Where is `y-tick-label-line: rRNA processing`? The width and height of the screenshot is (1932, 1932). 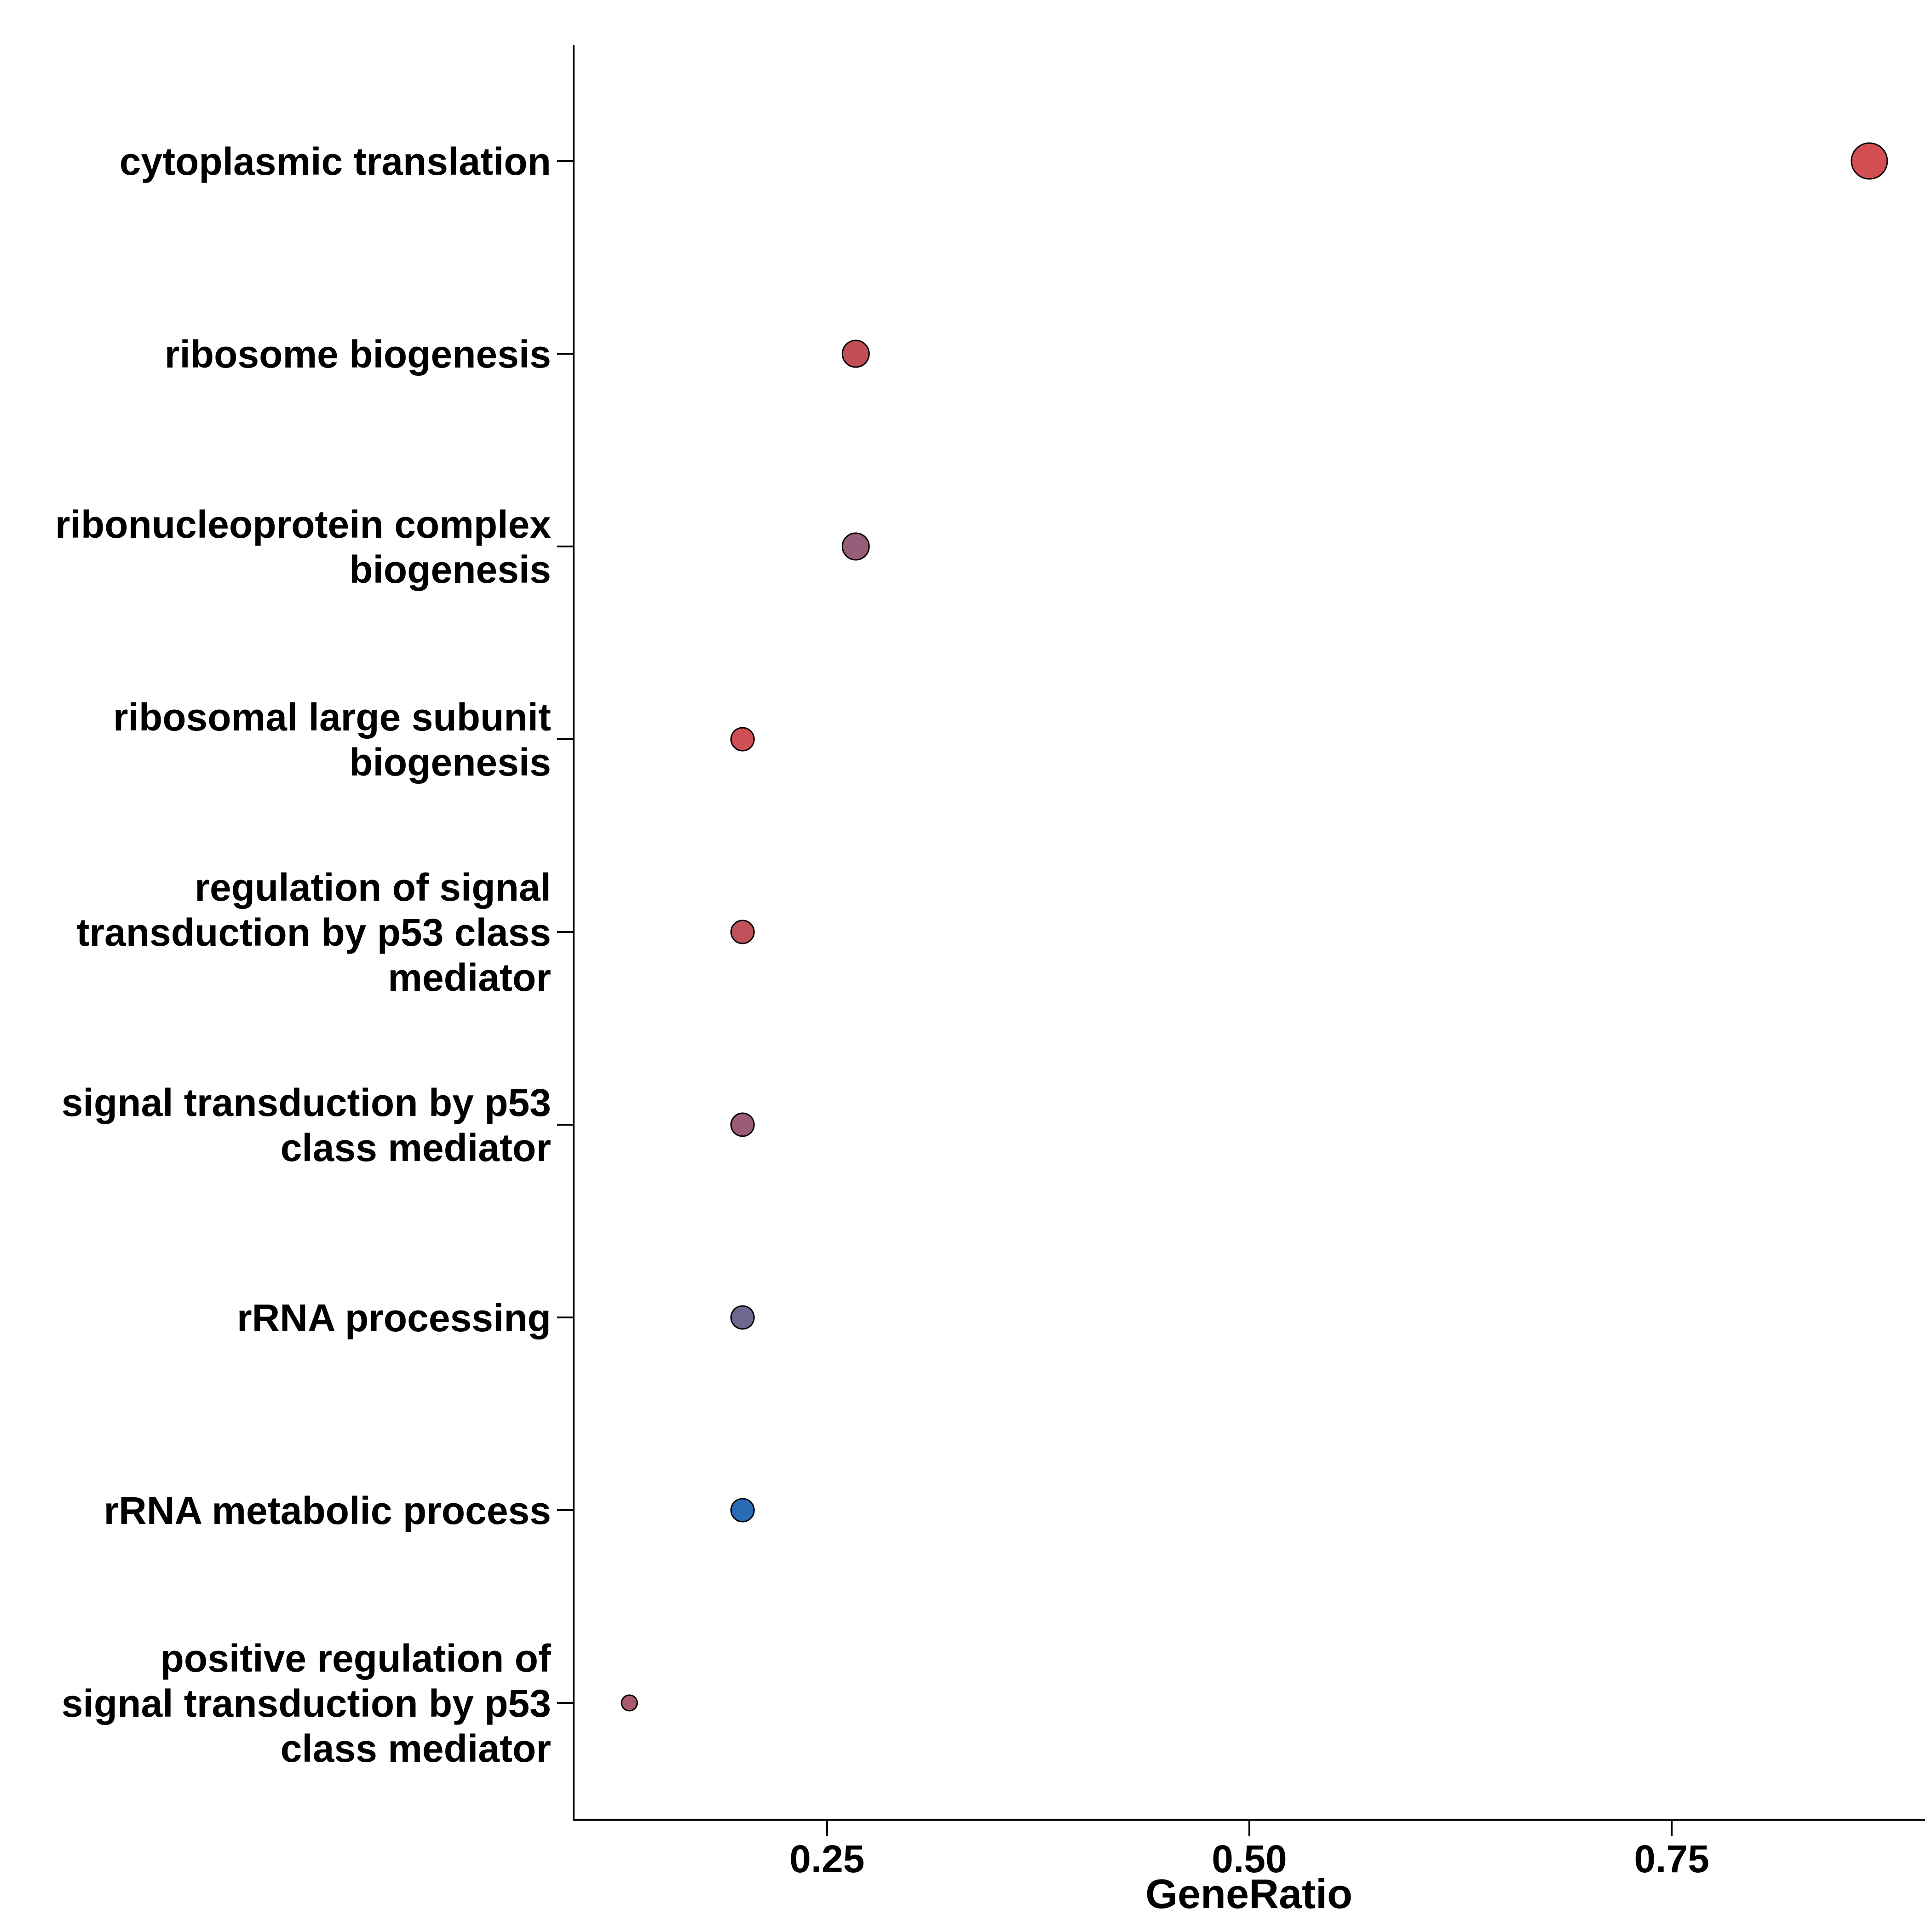
y-tick-label-line: rRNA processing is located at coordinates (394, 1318).